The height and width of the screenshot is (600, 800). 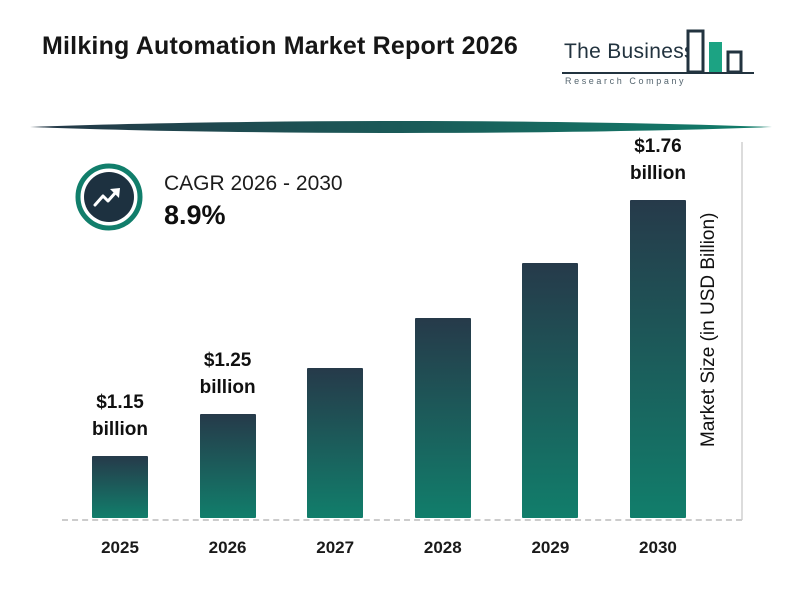 What do you see at coordinates (402, 520) in the screenshot?
I see `x-axis-baseline` at bounding box center [402, 520].